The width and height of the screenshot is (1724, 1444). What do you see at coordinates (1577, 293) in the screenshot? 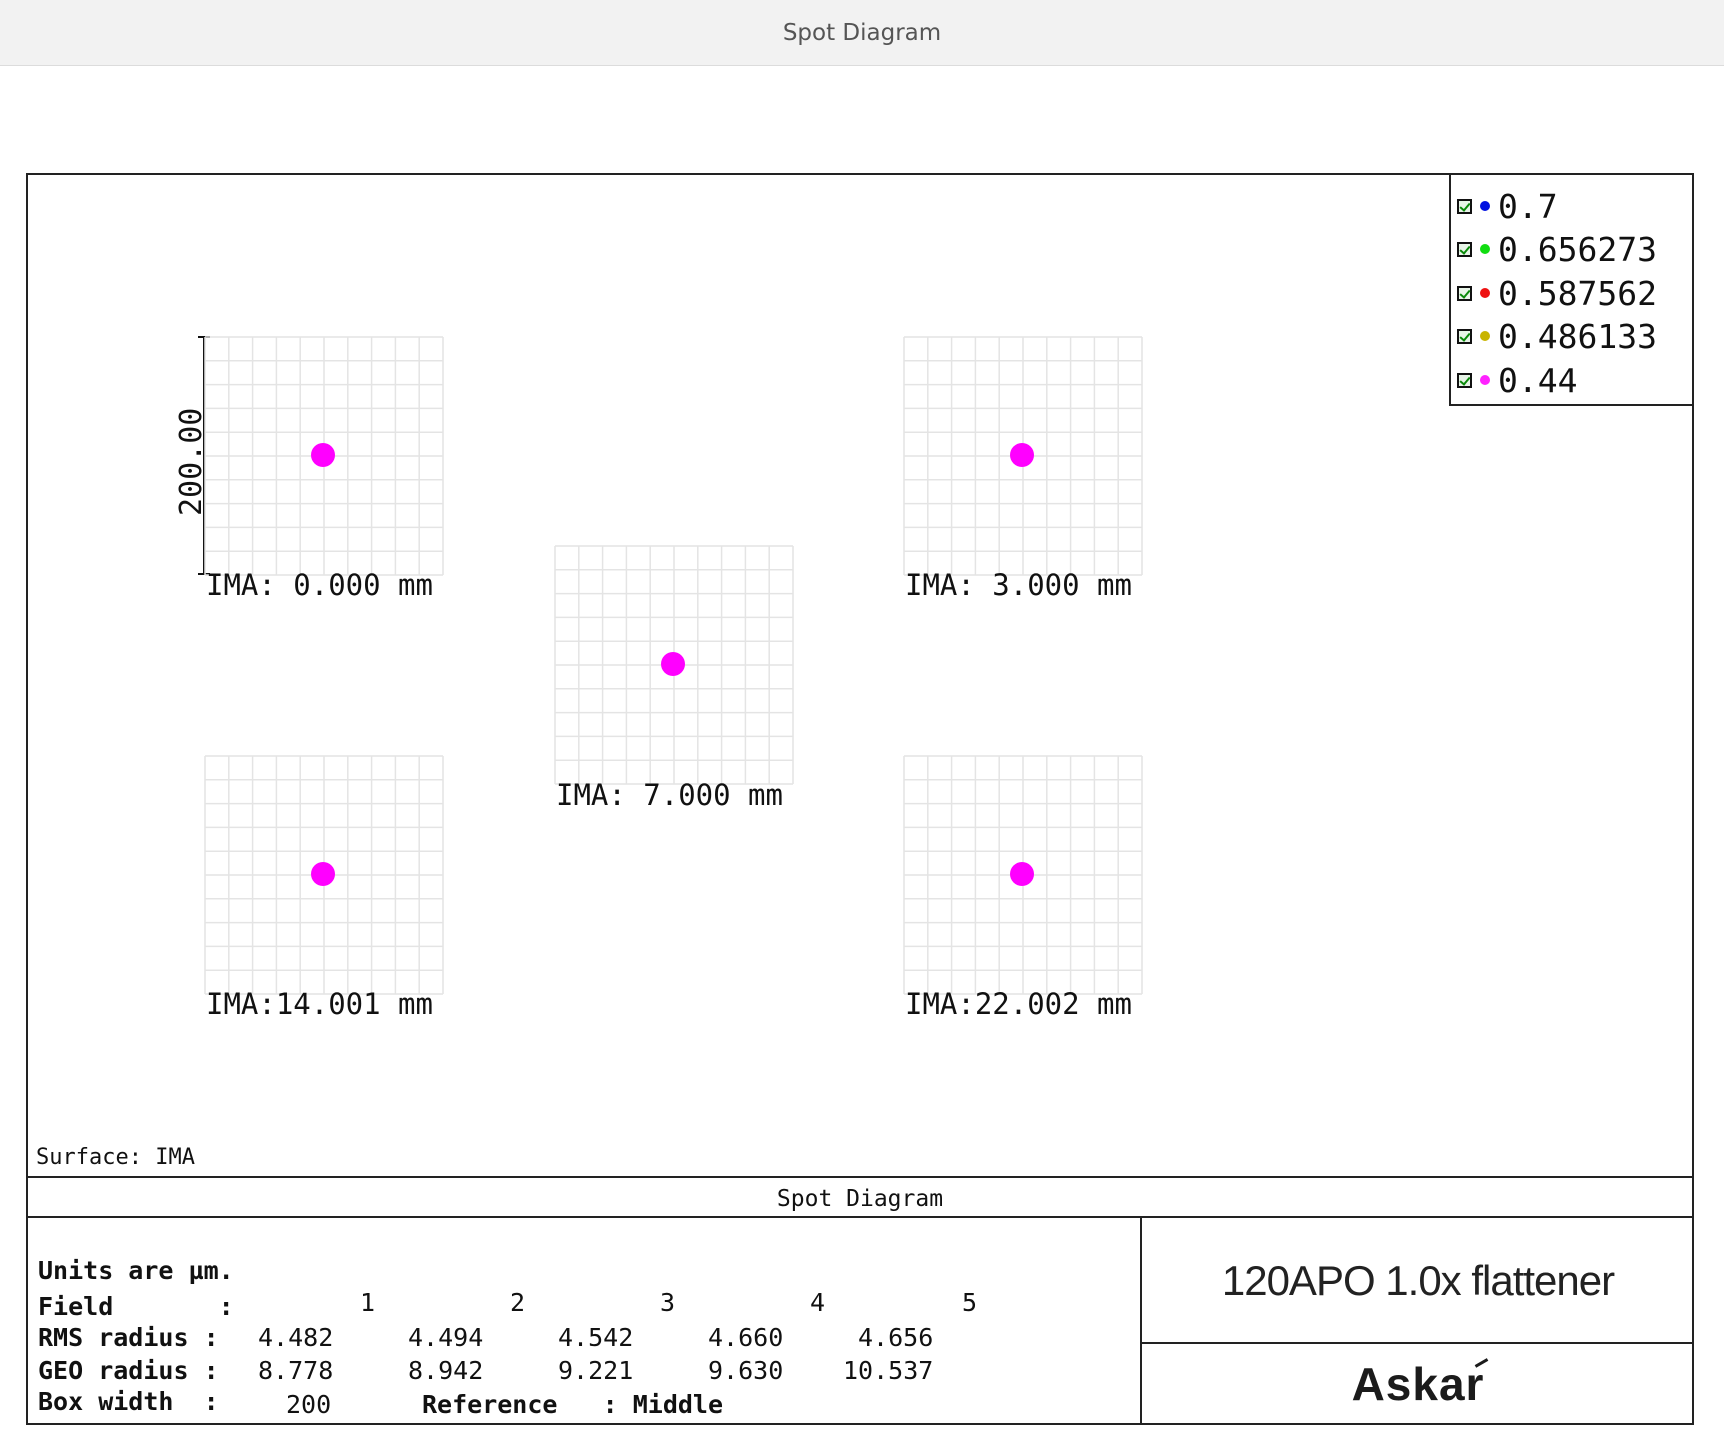
I see `legend-label: 0.587562` at bounding box center [1577, 293].